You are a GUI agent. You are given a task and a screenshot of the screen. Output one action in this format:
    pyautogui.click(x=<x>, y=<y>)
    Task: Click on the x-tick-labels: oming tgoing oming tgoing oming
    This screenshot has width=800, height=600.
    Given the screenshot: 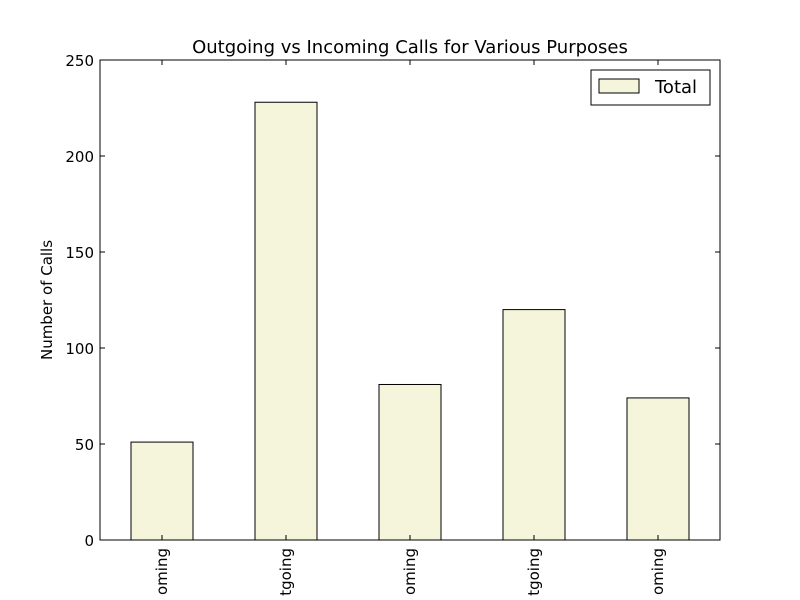 What is the action you would take?
    pyautogui.click(x=410, y=572)
    